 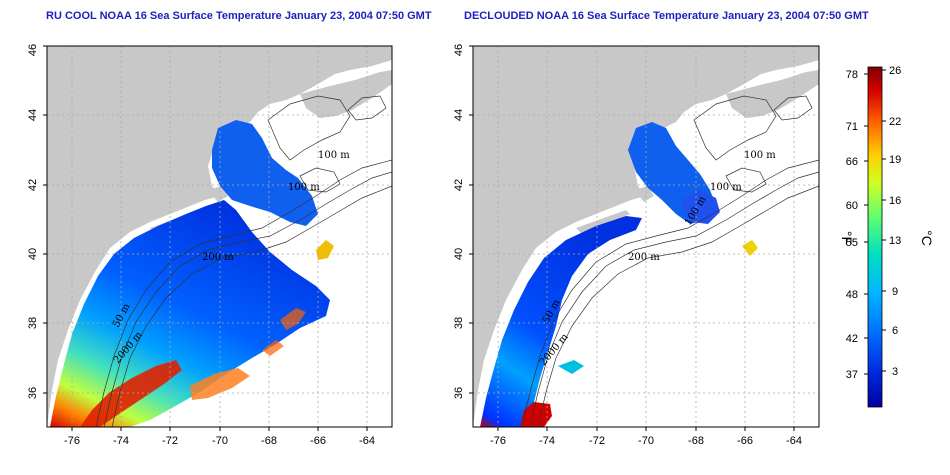 What do you see at coordinates (218, 257) in the screenshot?
I see `left-contour-label-200m: 200 m` at bounding box center [218, 257].